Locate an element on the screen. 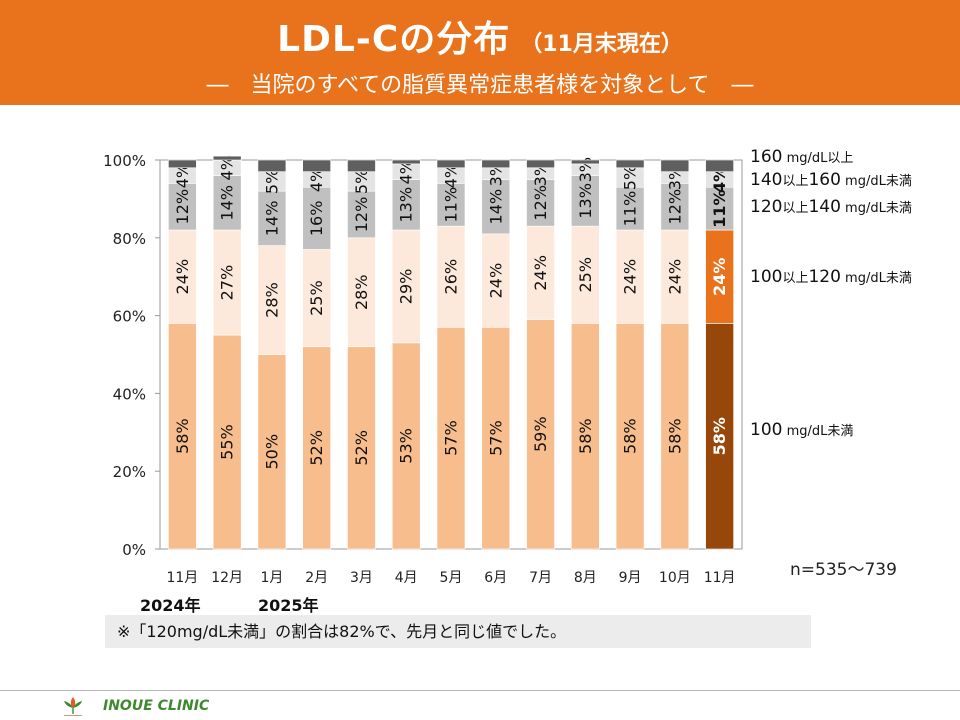  legend-140-160-lower: 140 is located at coordinates (766, 180).